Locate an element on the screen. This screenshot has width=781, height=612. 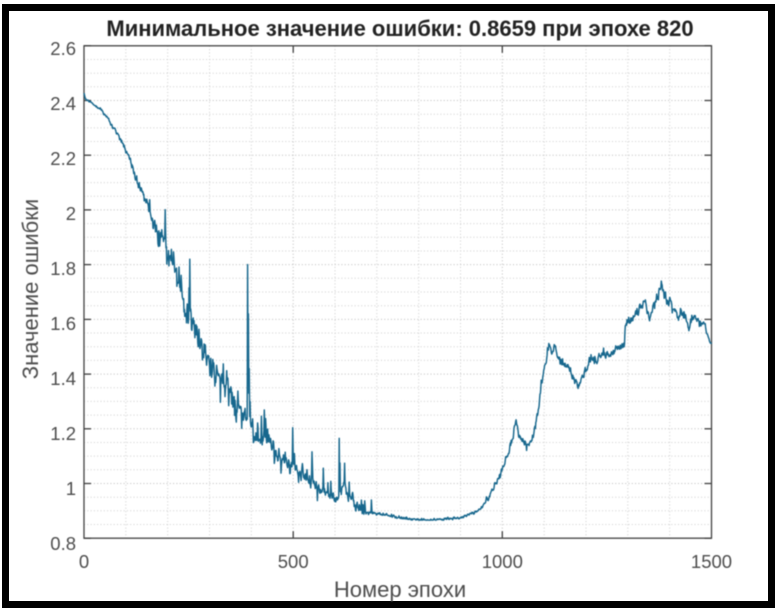
svg-text: 1500 is located at coordinates (711, 561).